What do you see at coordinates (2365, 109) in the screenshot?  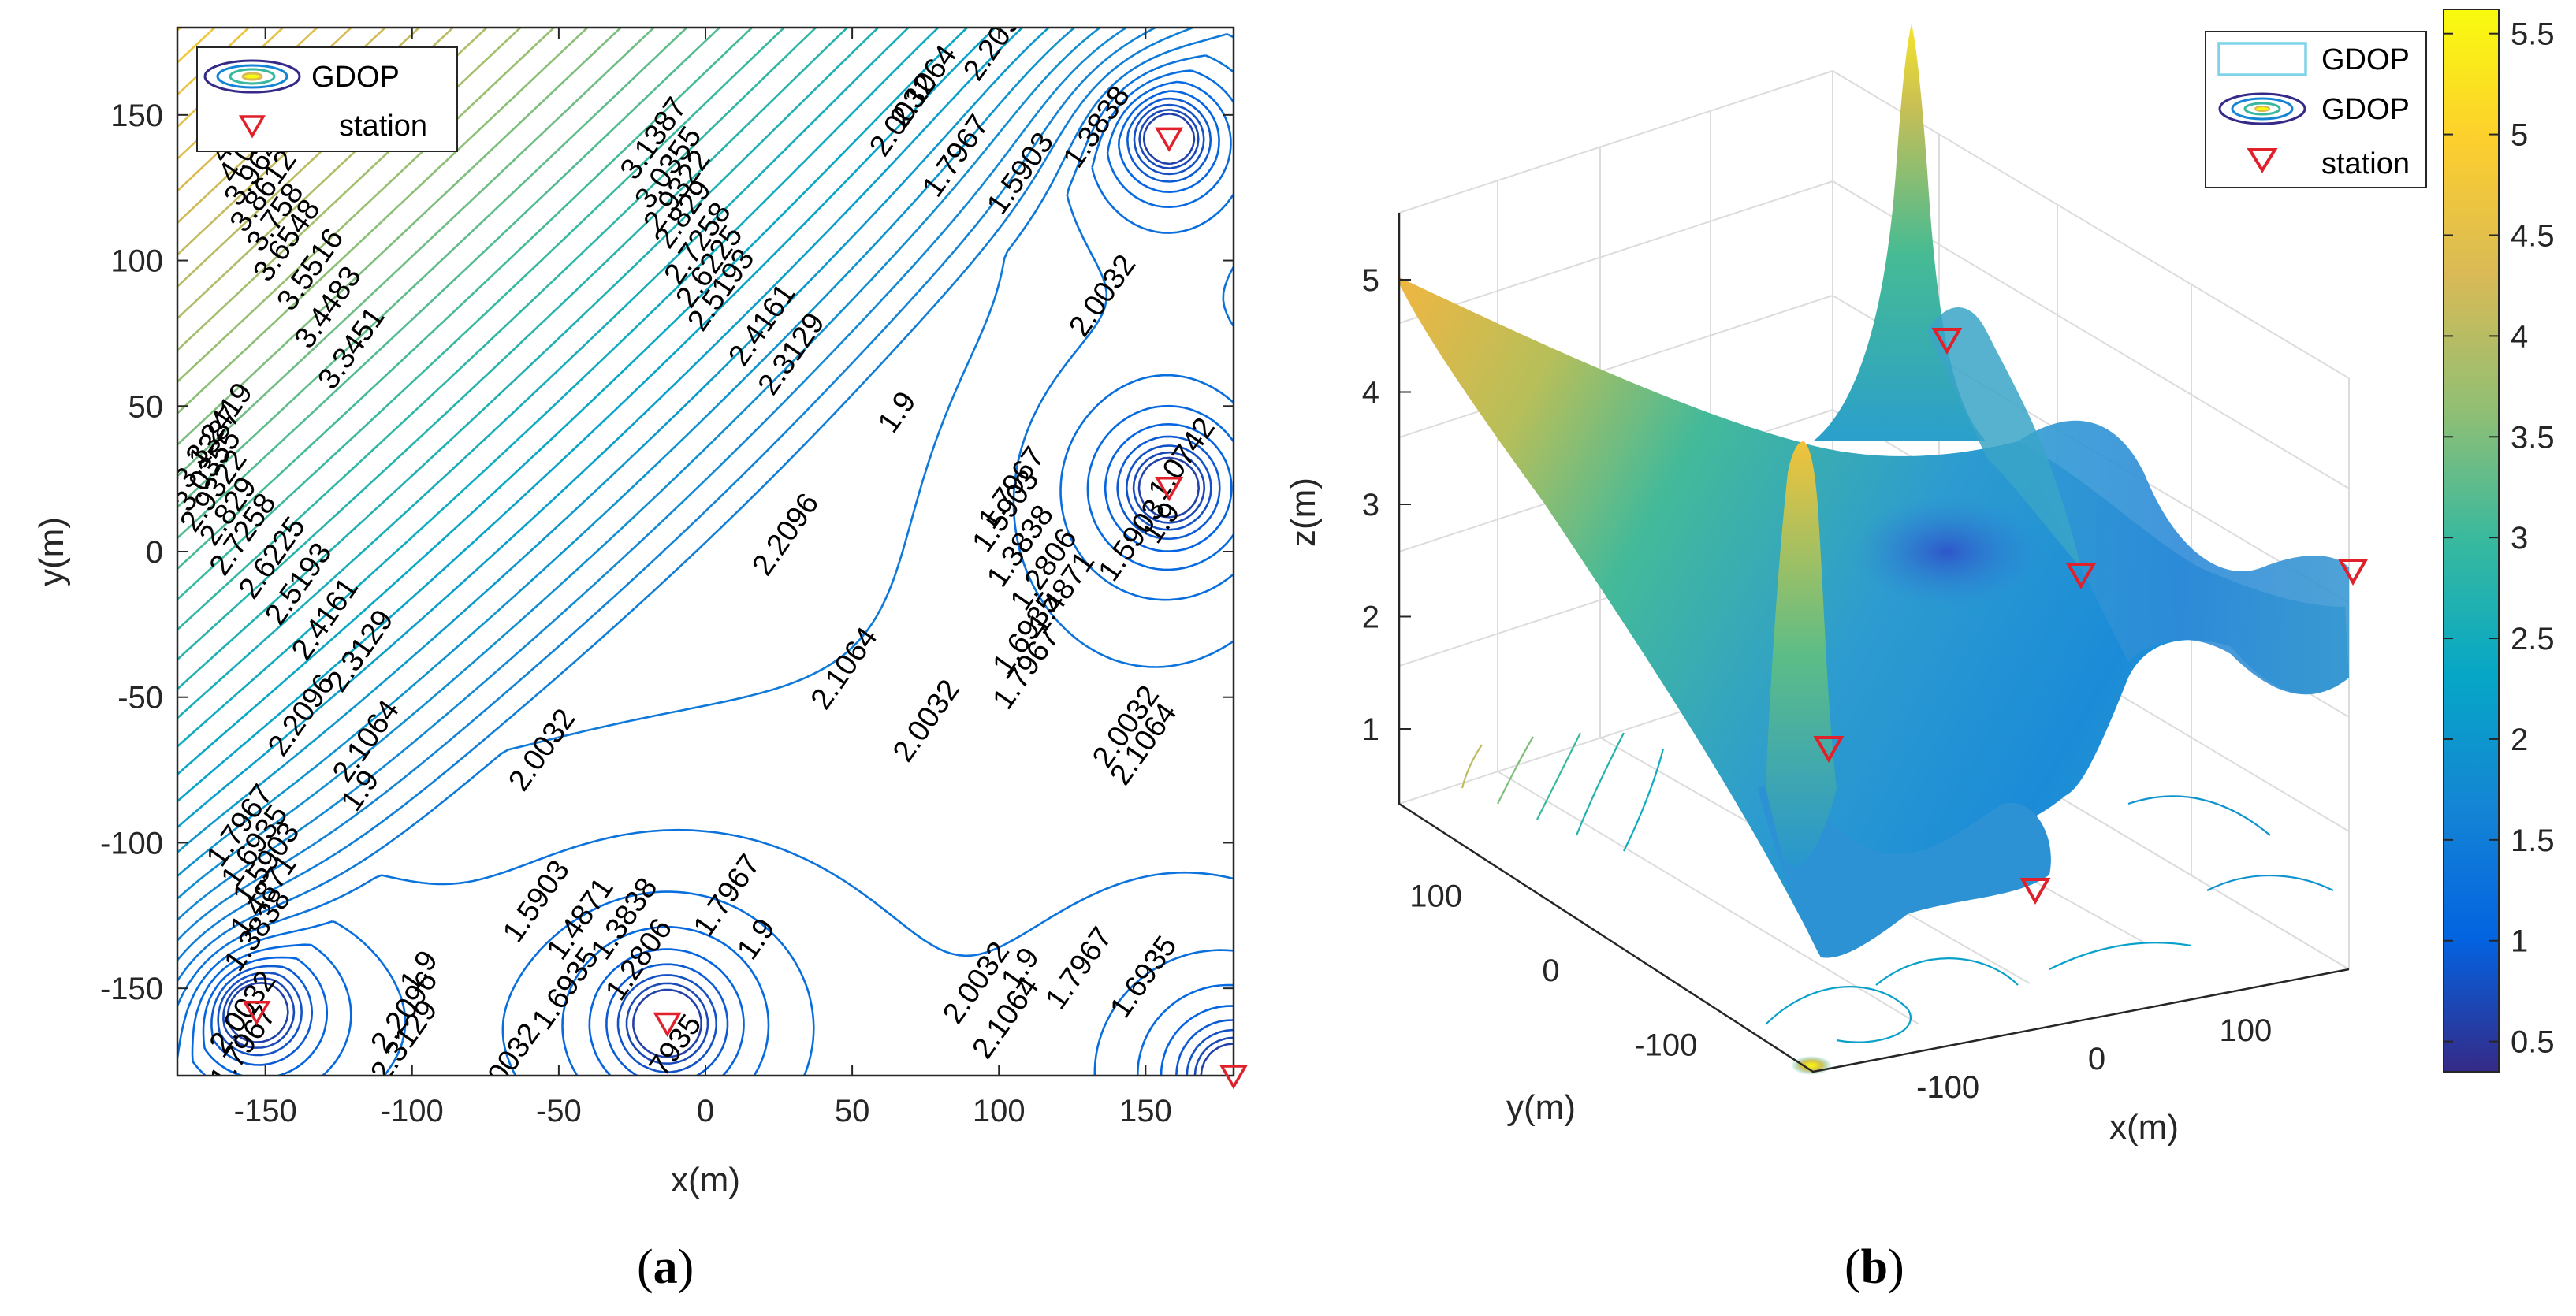 I see `legend-label-contour: GDOP` at bounding box center [2365, 109].